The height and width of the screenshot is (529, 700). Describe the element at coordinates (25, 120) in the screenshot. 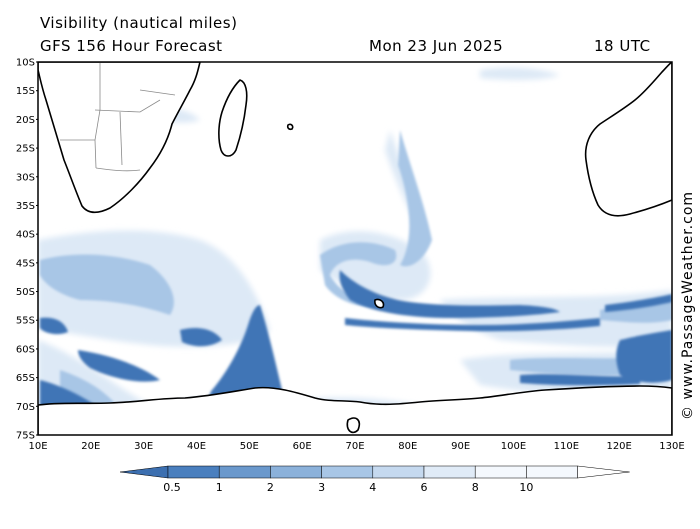

I see `latitude-label: 20S` at that location.